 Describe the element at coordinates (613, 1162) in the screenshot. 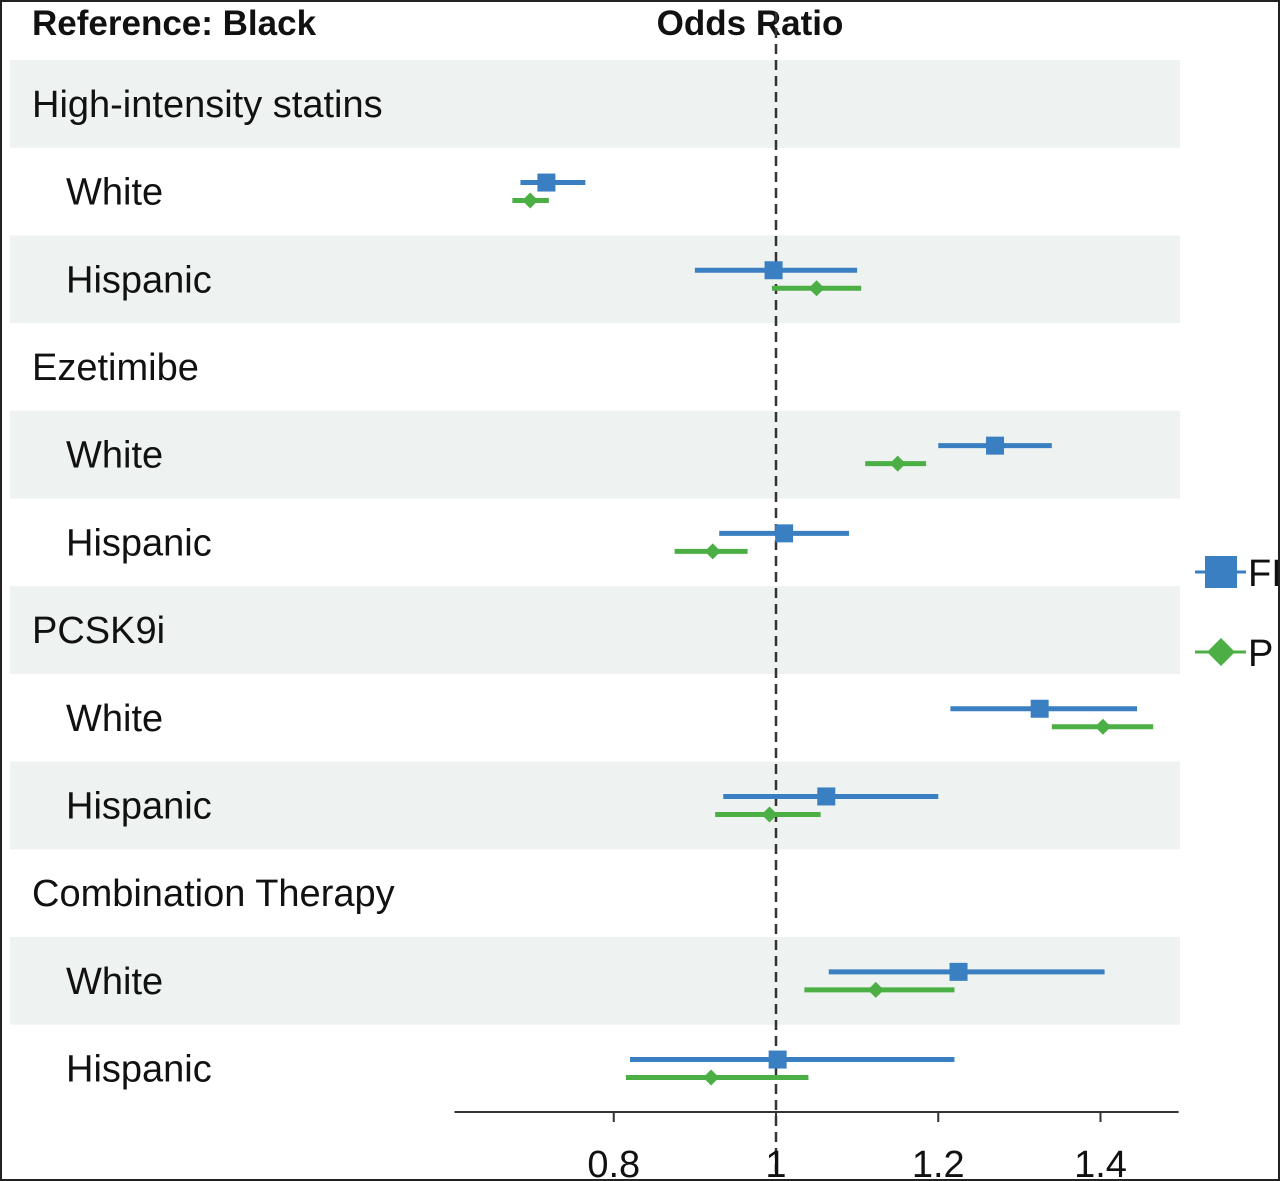

I see `x-tick-label: 0.8` at that location.